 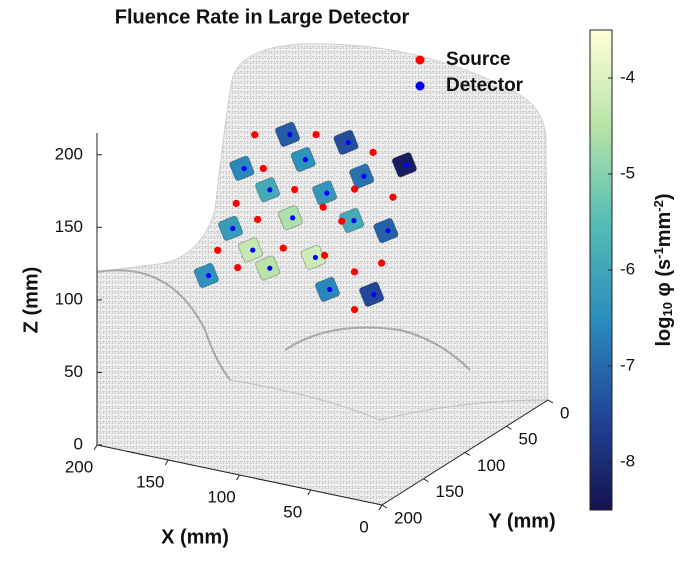 I want to click on colorbar-label-part: -1, so click(x=658, y=253).